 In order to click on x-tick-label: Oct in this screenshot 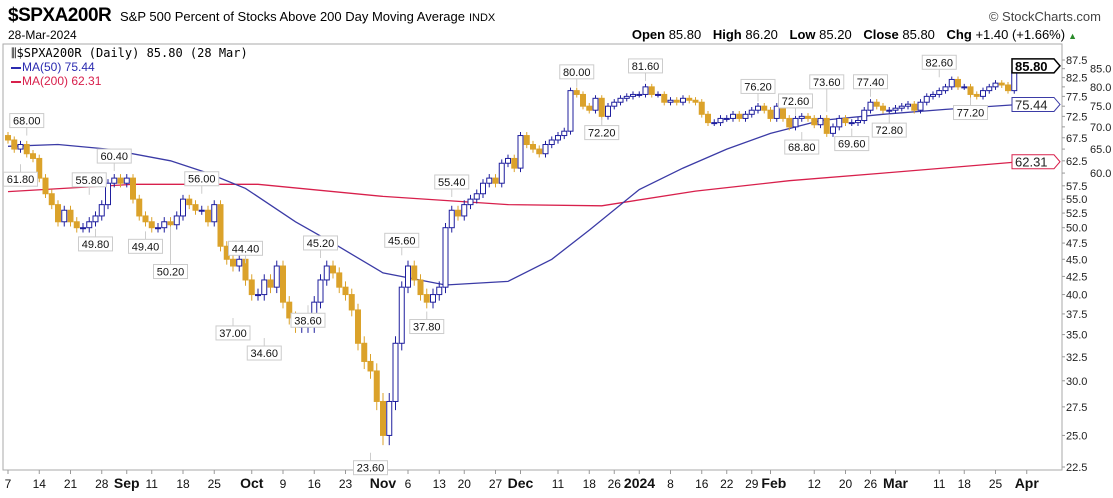, I will do `click(252, 483)`.